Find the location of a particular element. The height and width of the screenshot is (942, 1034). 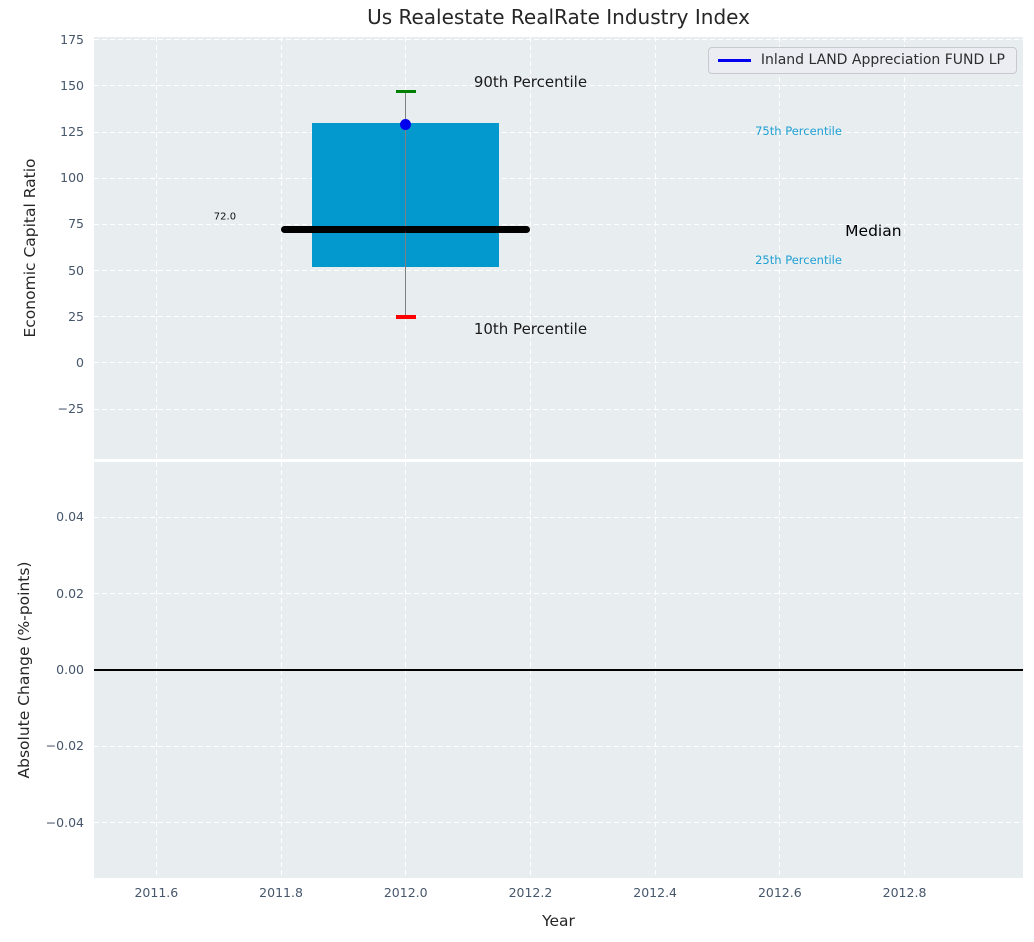

y-tick-label: 175 is located at coordinates (72, 39).